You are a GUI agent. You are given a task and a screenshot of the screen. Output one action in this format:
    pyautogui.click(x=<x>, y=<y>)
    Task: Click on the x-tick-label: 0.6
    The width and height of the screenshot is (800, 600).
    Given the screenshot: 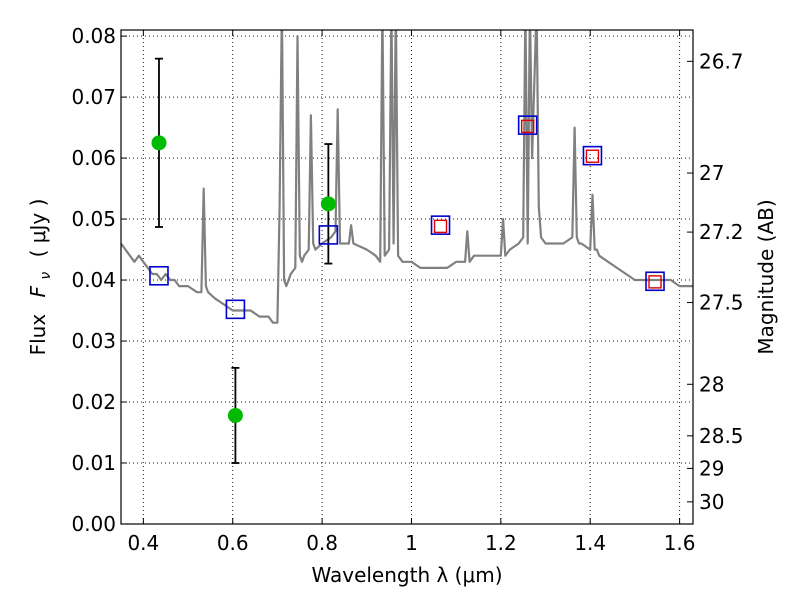 What is the action you would take?
    pyautogui.click(x=233, y=543)
    